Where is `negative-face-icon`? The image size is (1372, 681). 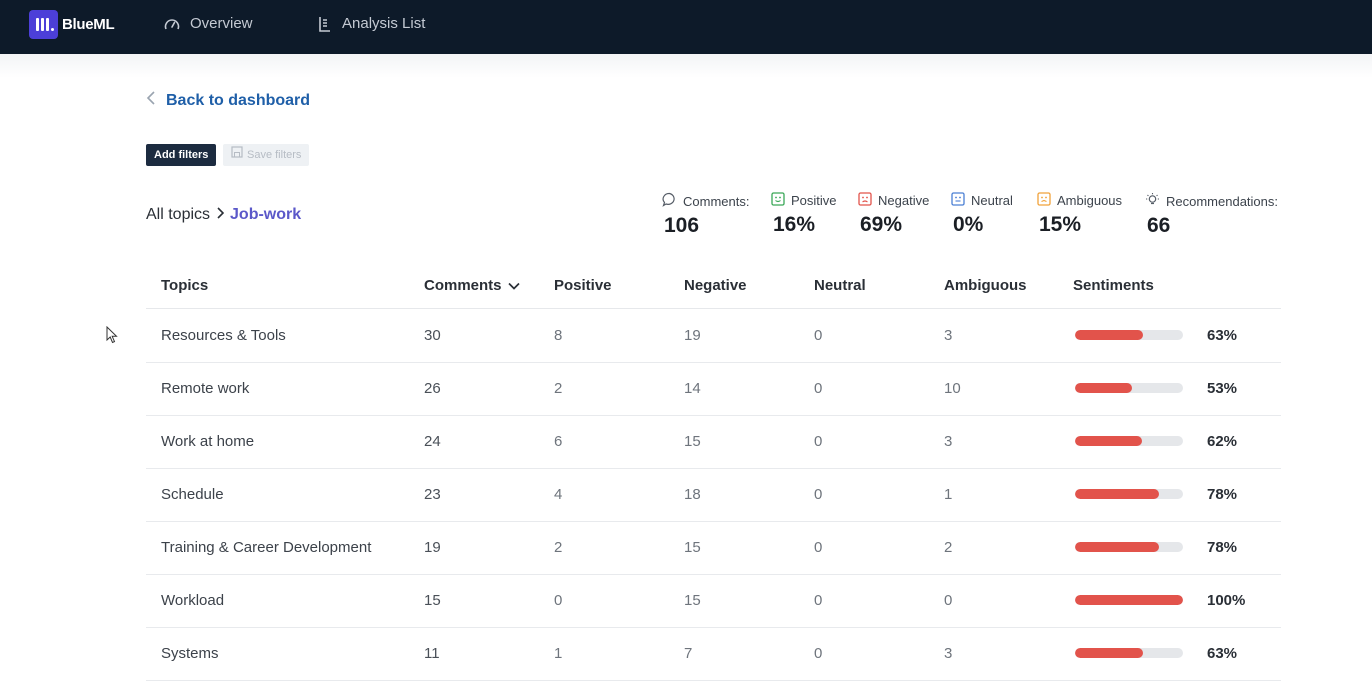
negative-face-icon is located at coordinates (865, 200).